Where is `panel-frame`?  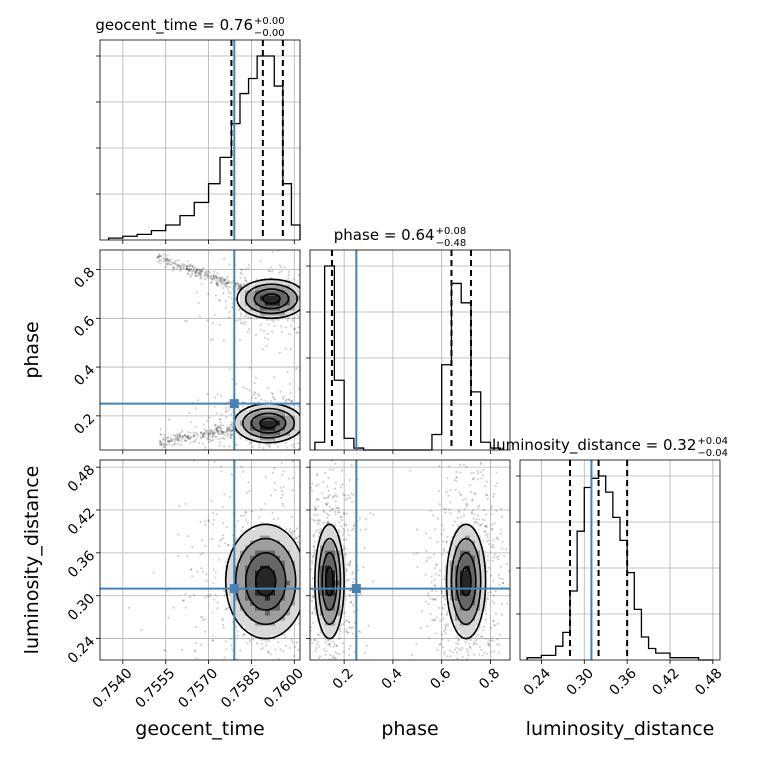 panel-frame is located at coordinates (410, 350).